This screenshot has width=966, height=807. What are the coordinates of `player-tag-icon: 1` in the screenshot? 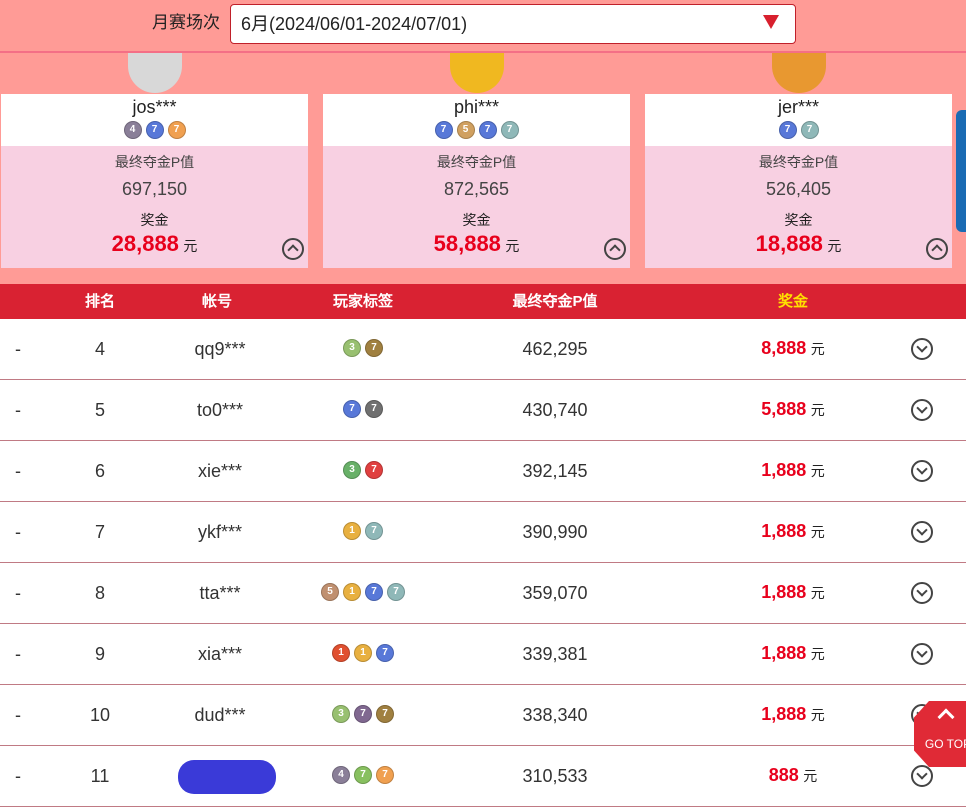 It's located at (363, 653).